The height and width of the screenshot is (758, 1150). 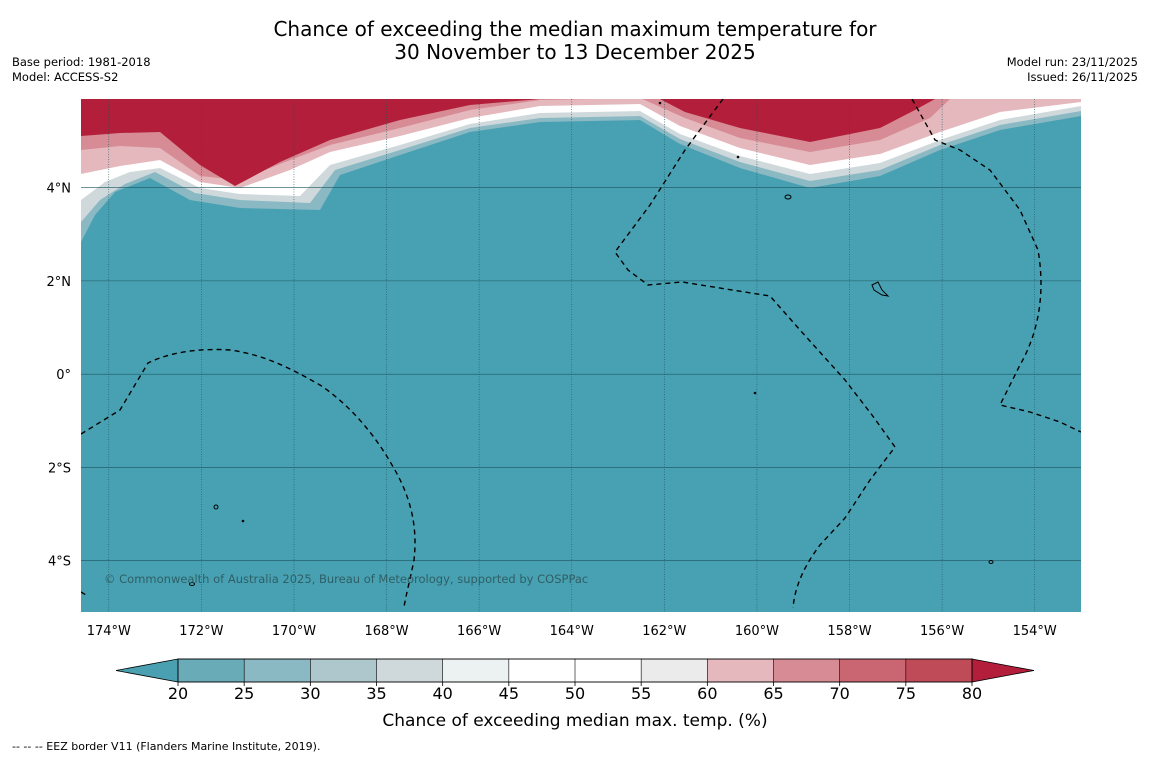 What do you see at coordinates (972, 693) in the screenshot?
I see `colorbar-tick-label: 80` at bounding box center [972, 693].